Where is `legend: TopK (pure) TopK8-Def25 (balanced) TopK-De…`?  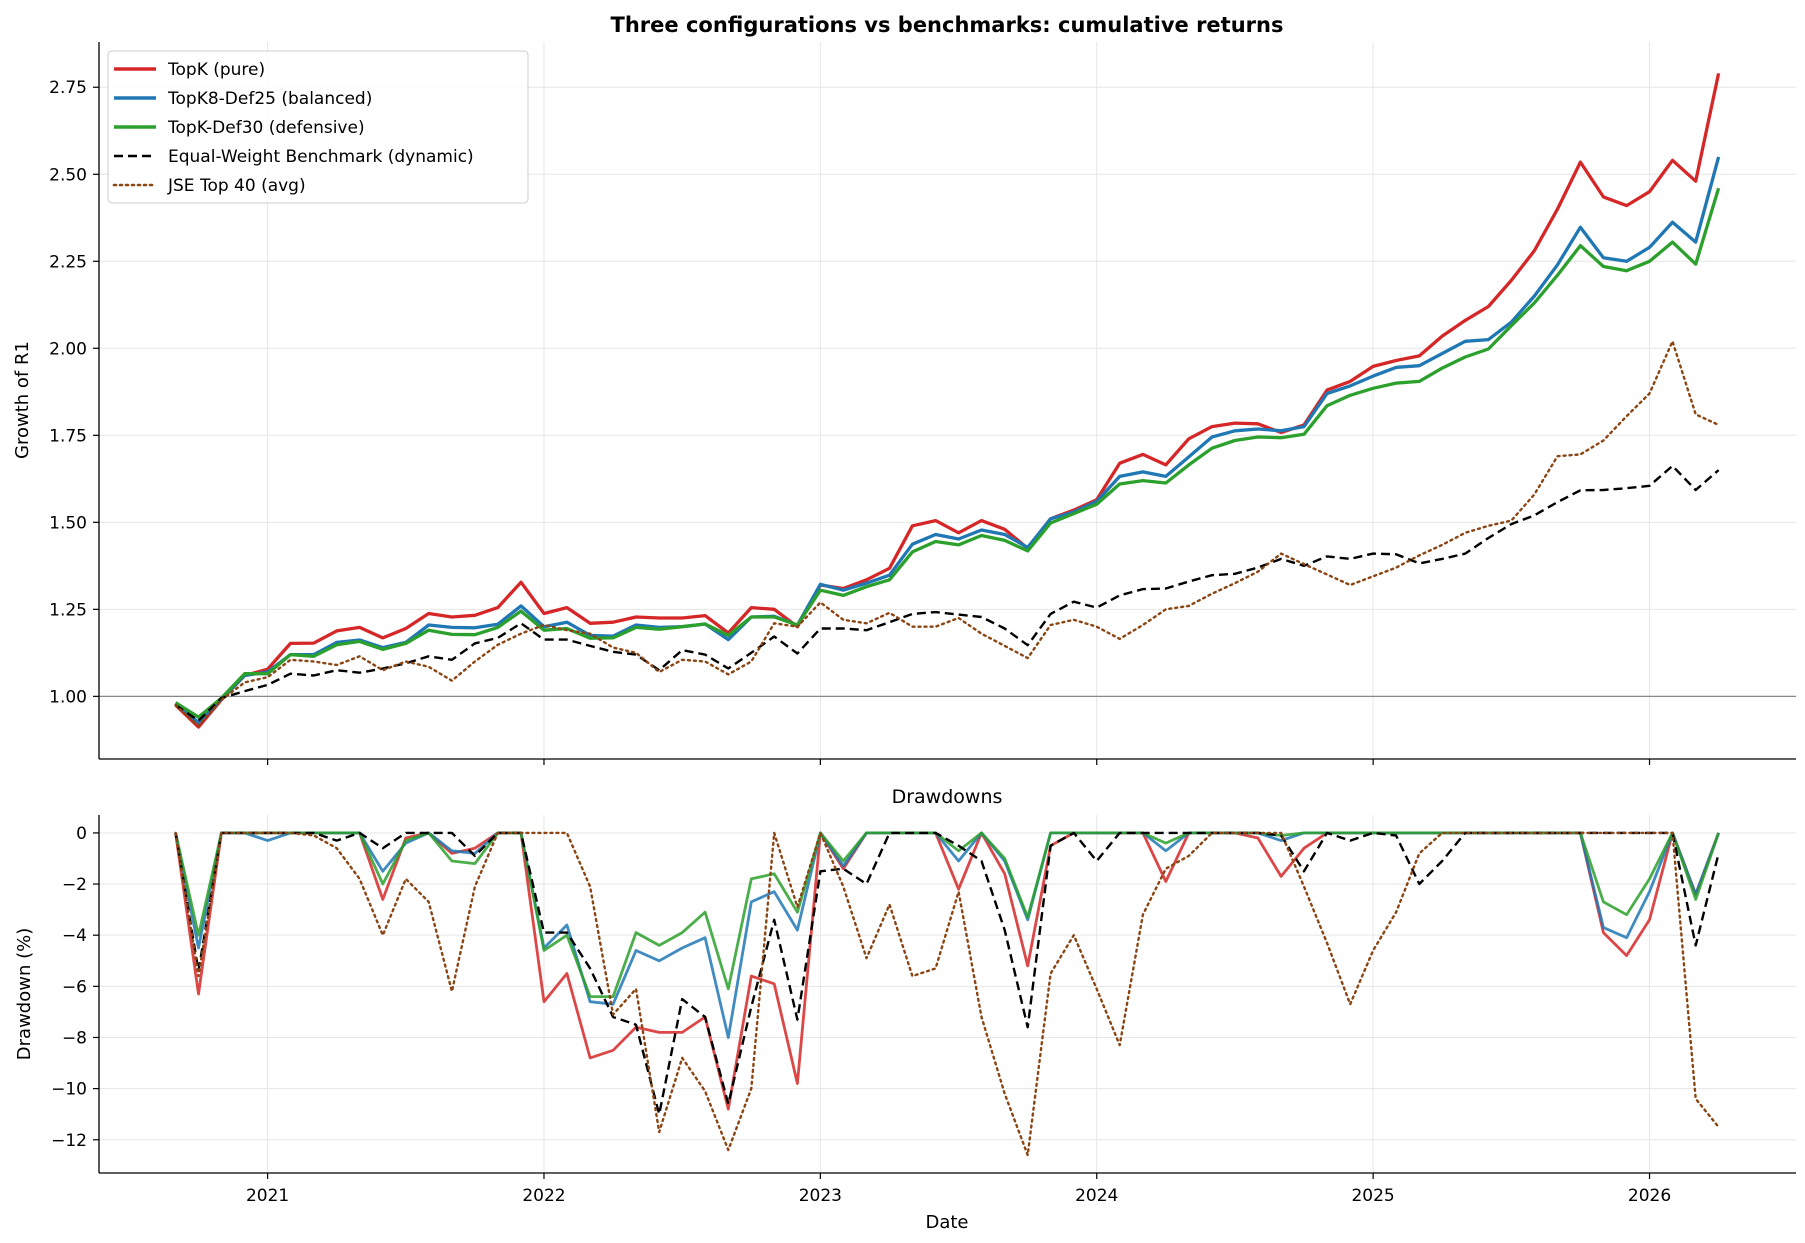
legend: TopK (pure) TopK8-Def25 (balanced) TopK-De… is located at coordinates (318, 127).